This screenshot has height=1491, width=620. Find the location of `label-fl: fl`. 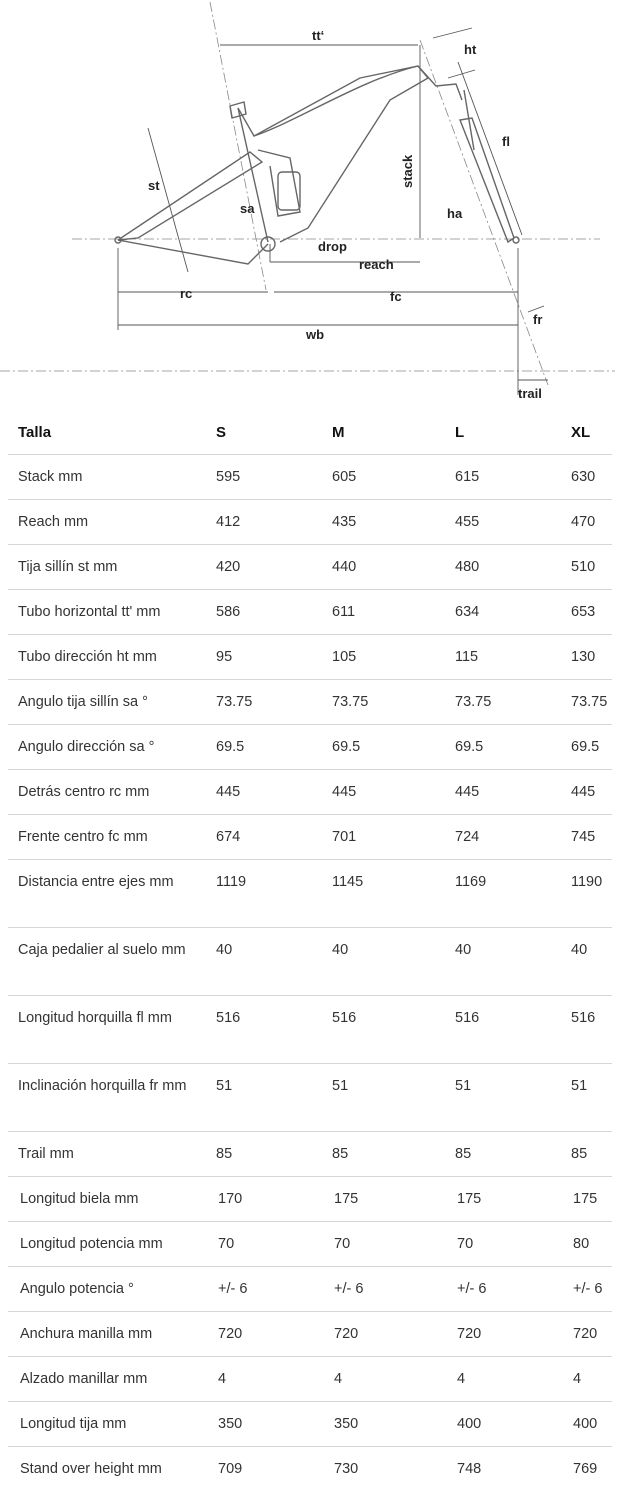

label-fl: fl is located at coordinates (506, 141).